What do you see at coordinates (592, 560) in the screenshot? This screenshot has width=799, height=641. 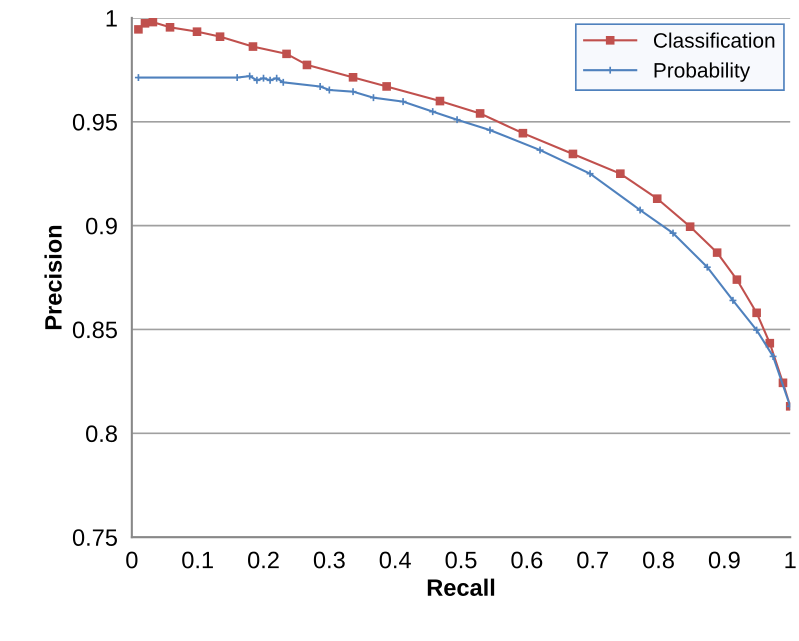 I see `x-tick-label: 0.7` at bounding box center [592, 560].